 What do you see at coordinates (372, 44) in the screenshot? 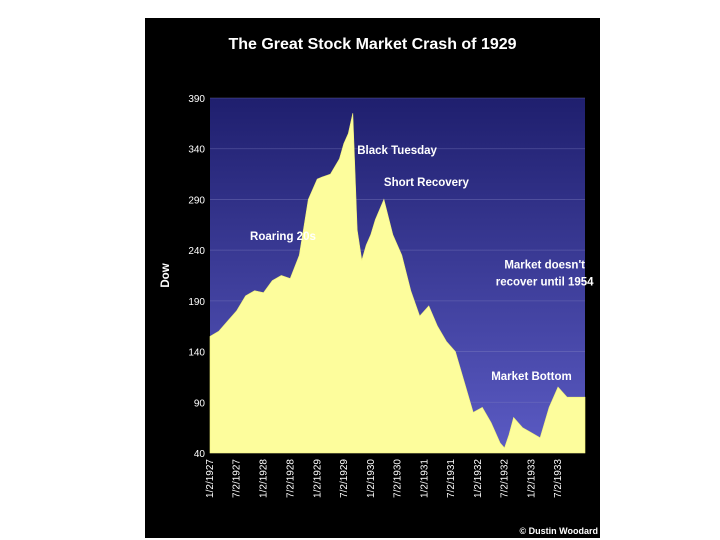
I see `chart-title: The Great Stock Market Crash of 1929` at bounding box center [372, 44].